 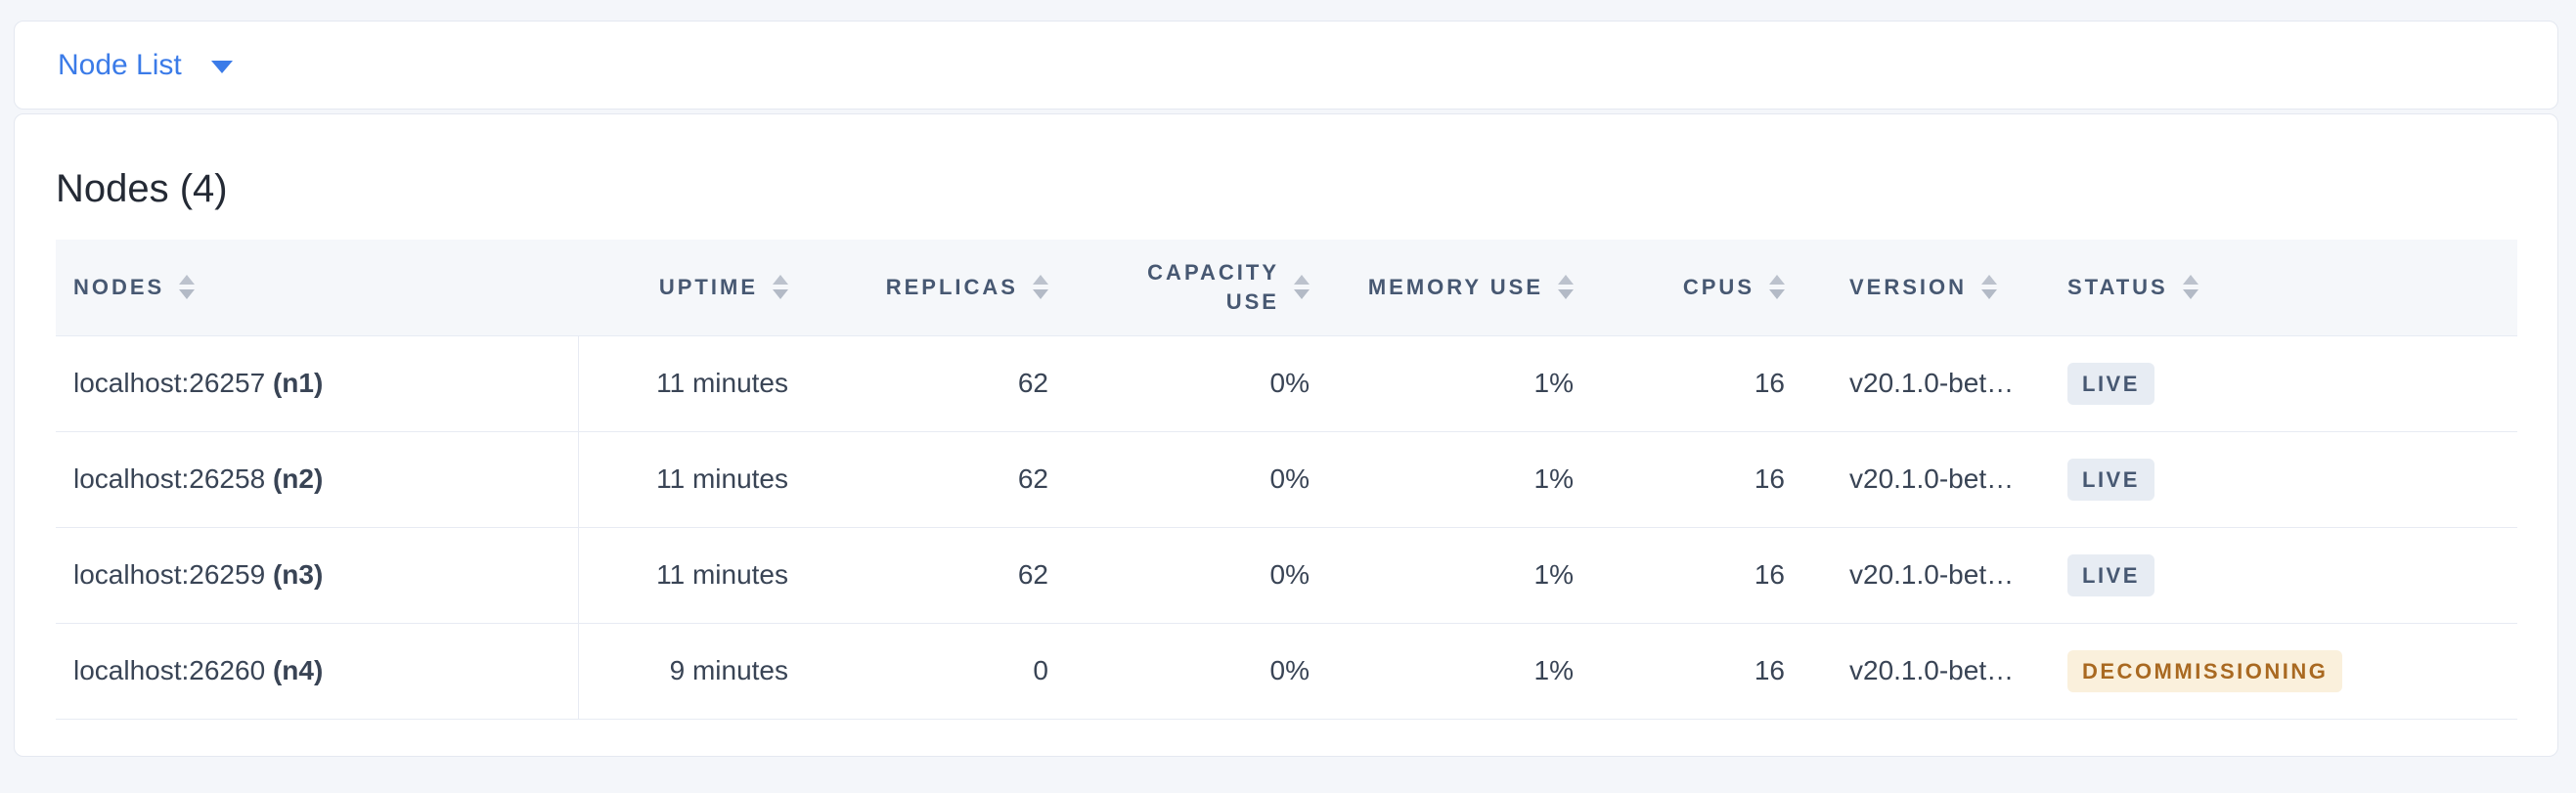 What do you see at coordinates (954, 671) in the screenshot?
I see `replicas-cell: 0` at bounding box center [954, 671].